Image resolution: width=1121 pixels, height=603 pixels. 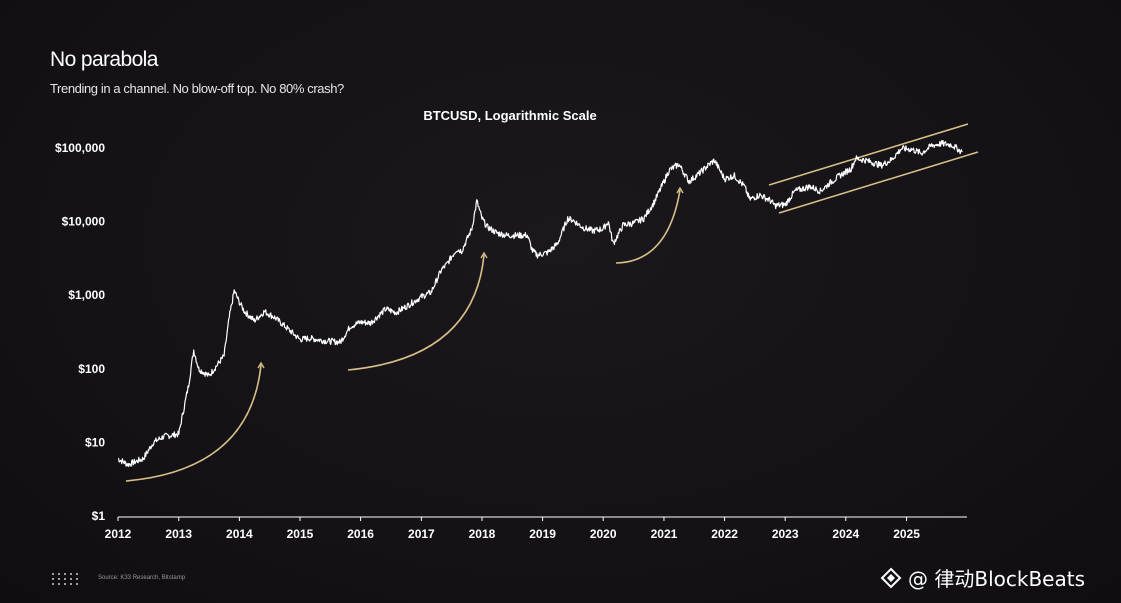 I want to click on y-tick-label: $1, so click(x=99, y=516).